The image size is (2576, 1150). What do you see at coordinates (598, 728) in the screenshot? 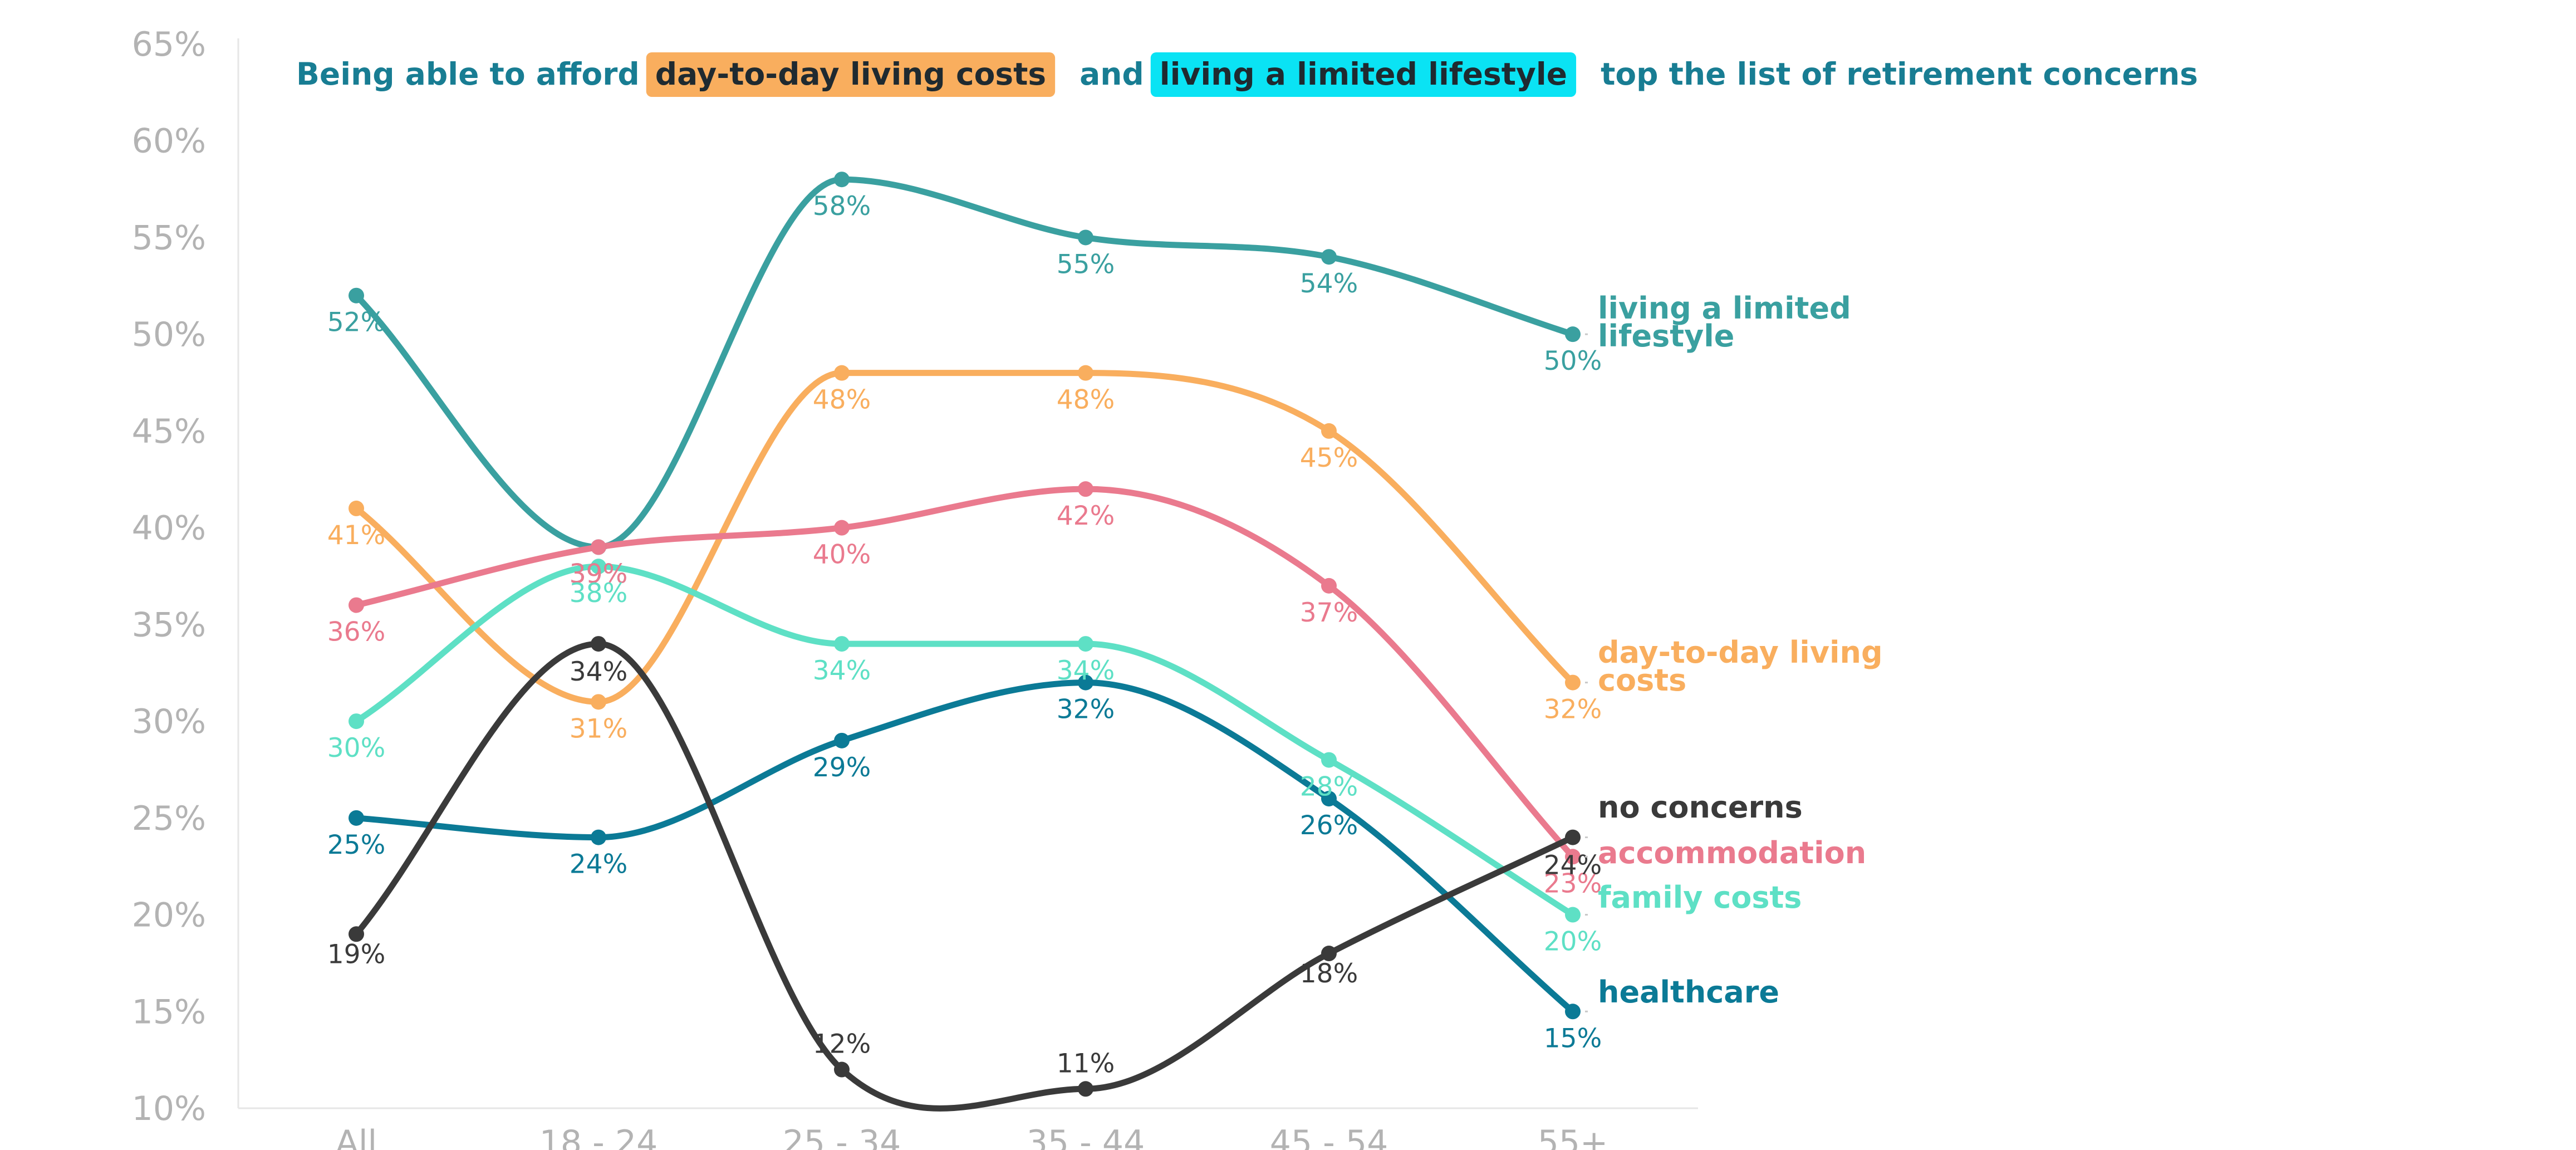
I see `data-label-day-to-day-living-costs: 31%` at bounding box center [598, 728].